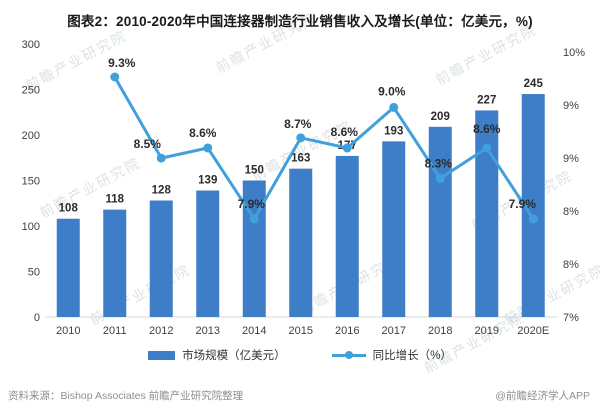  I want to click on bar-value-label: 128, so click(162, 191).